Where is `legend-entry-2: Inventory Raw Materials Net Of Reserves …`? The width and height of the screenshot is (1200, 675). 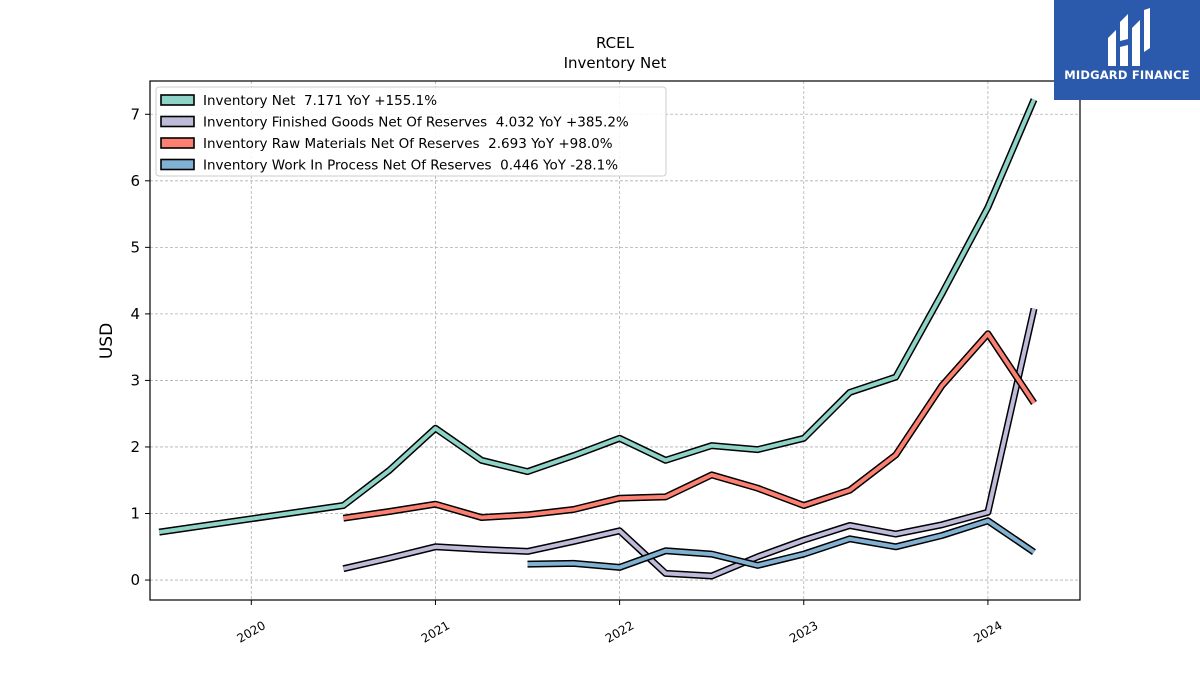 legend-entry-2: Inventory Raw Materials Net Of Reserves … is located at coordinates (408, 144).